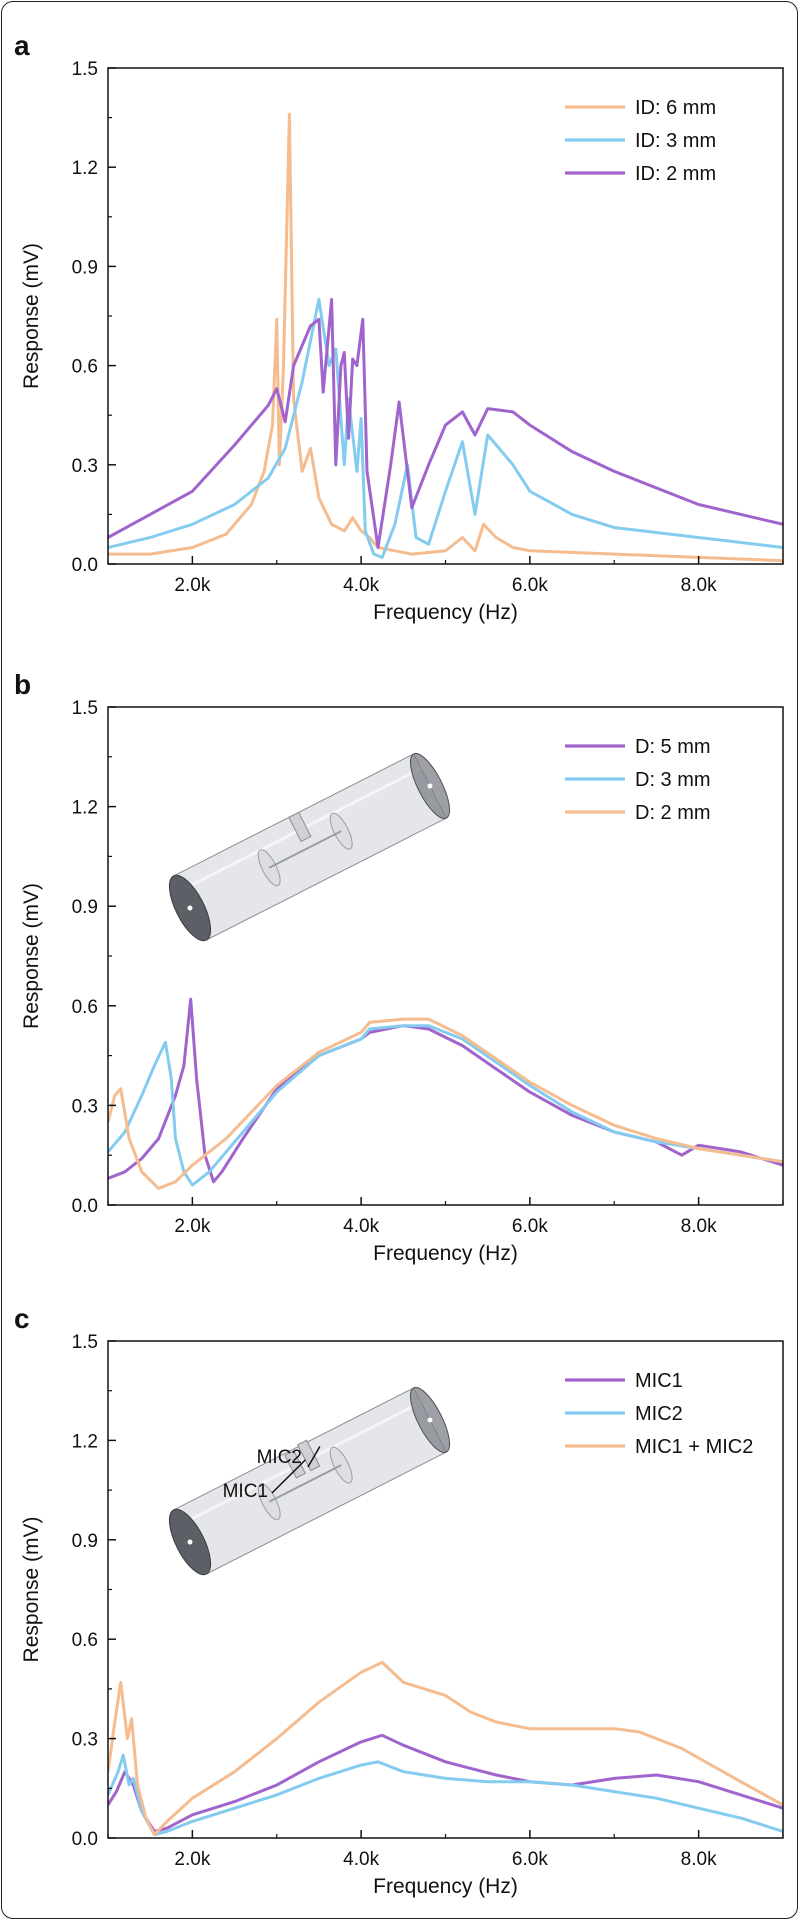  What do you see at coordinates (673, 747) in the screenshot?
I see `legend-label-1: D: 5 mm` at bounding box center [673, 747].